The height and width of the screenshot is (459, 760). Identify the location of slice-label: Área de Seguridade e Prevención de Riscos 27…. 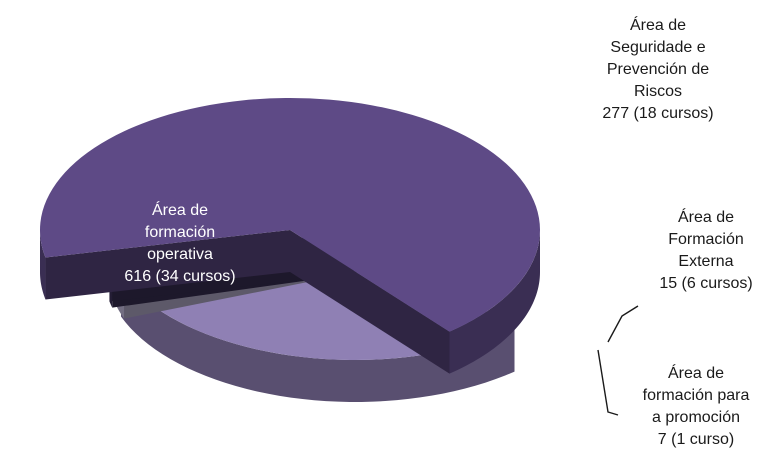
(657, 68).